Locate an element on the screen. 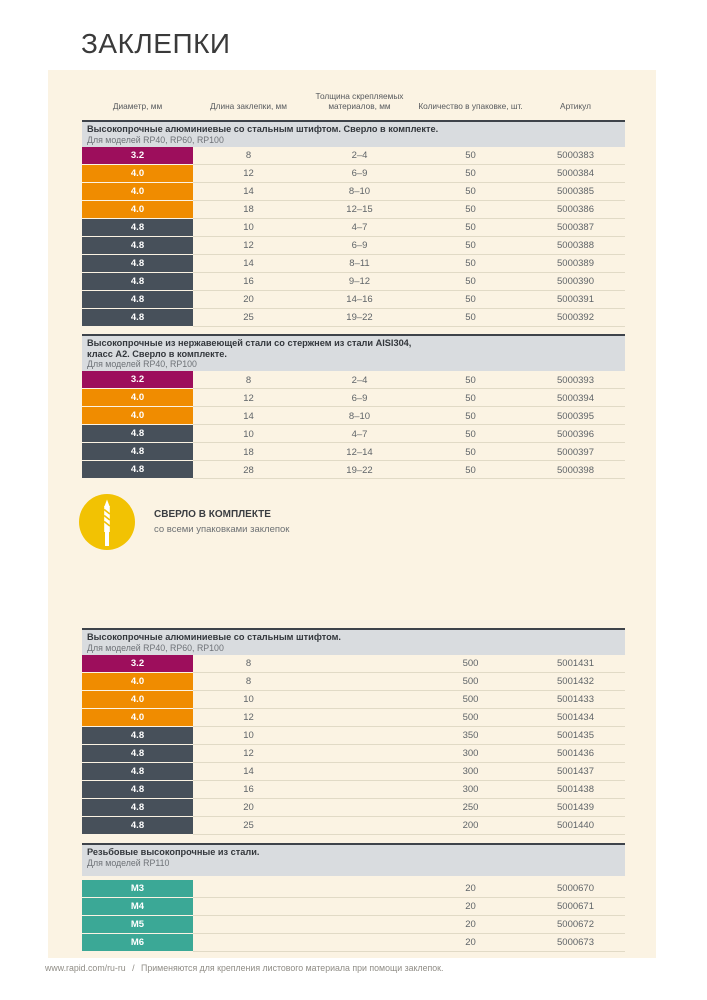 The height and width of the screenshot is (1000, 707). qty-cell: 250 is located at coordinates (470, 807).